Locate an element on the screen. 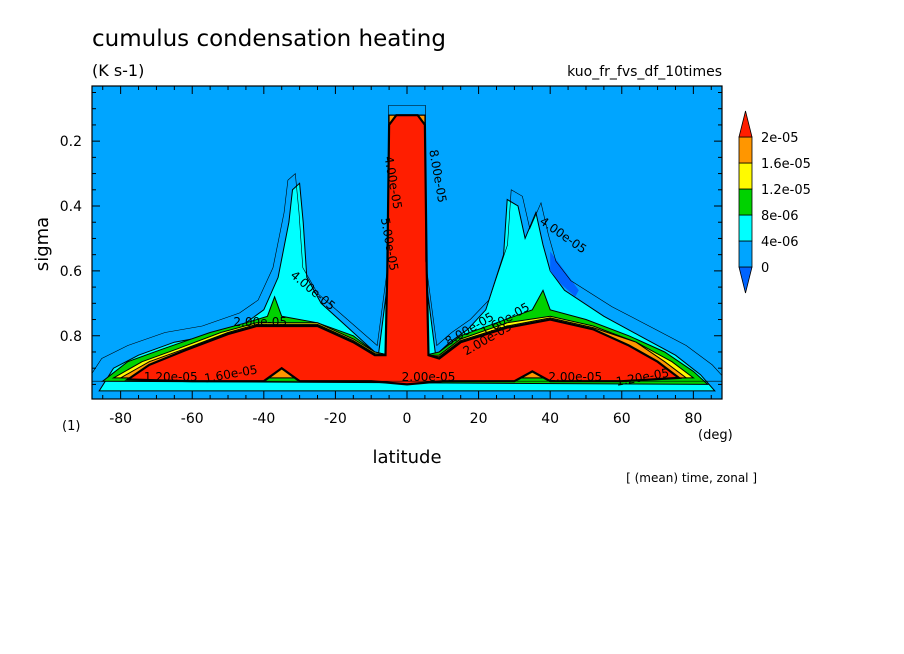 This screenshot has height=654, width=904. colorbar: 0 4e-06 8e-06 1.2e-05 1.6e-05 2e-05 is located at coordinates (774, 202).